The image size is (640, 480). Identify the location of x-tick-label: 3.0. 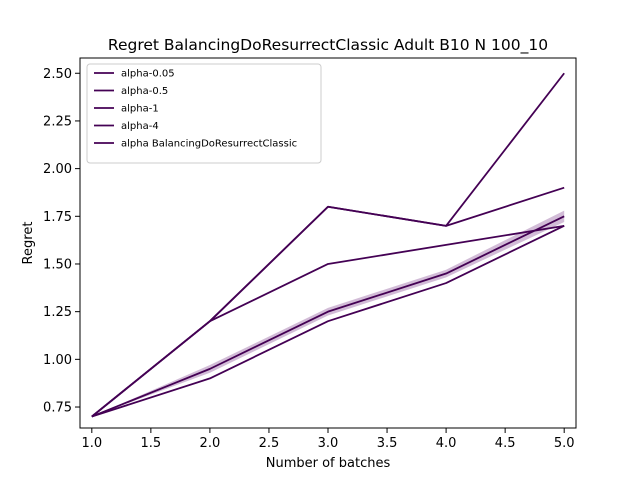
(328, 443).